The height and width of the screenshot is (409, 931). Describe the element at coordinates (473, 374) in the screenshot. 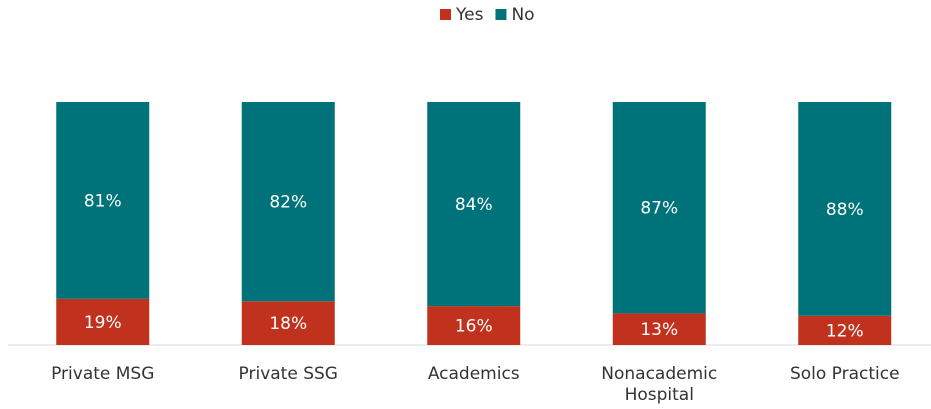

I see `x-tick-label: Academics` at that location.